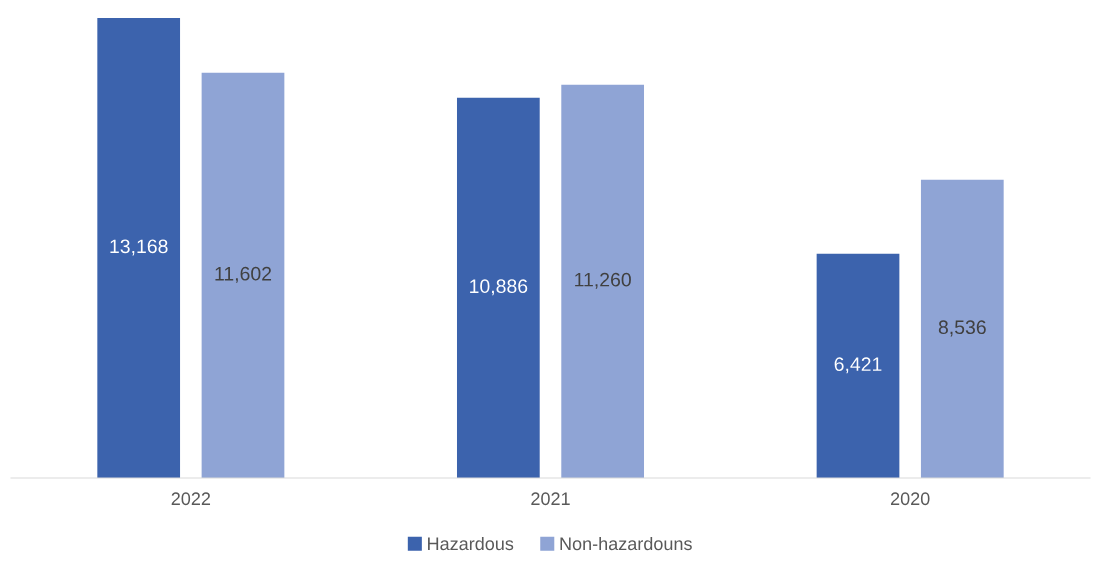 Image resolution: width=1101 pixels, height=563 pixels. What do you see at coordinates (626, 543) in the screenshot?
I see `legend-label: Non-hazardouns` at bounding box center [626, 543].